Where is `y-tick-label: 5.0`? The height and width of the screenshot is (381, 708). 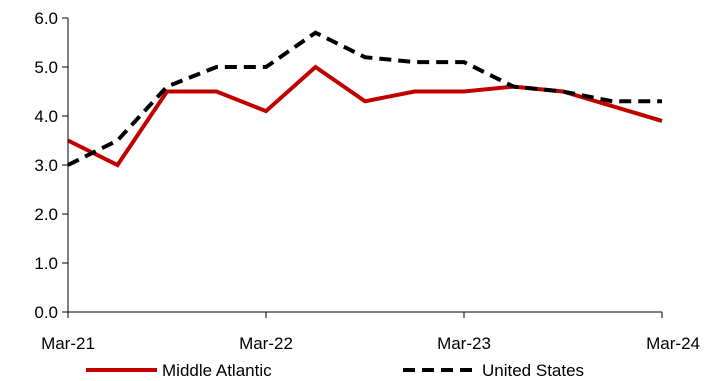 y-tick-label: 5.0 is located at coordinates (46, 67).